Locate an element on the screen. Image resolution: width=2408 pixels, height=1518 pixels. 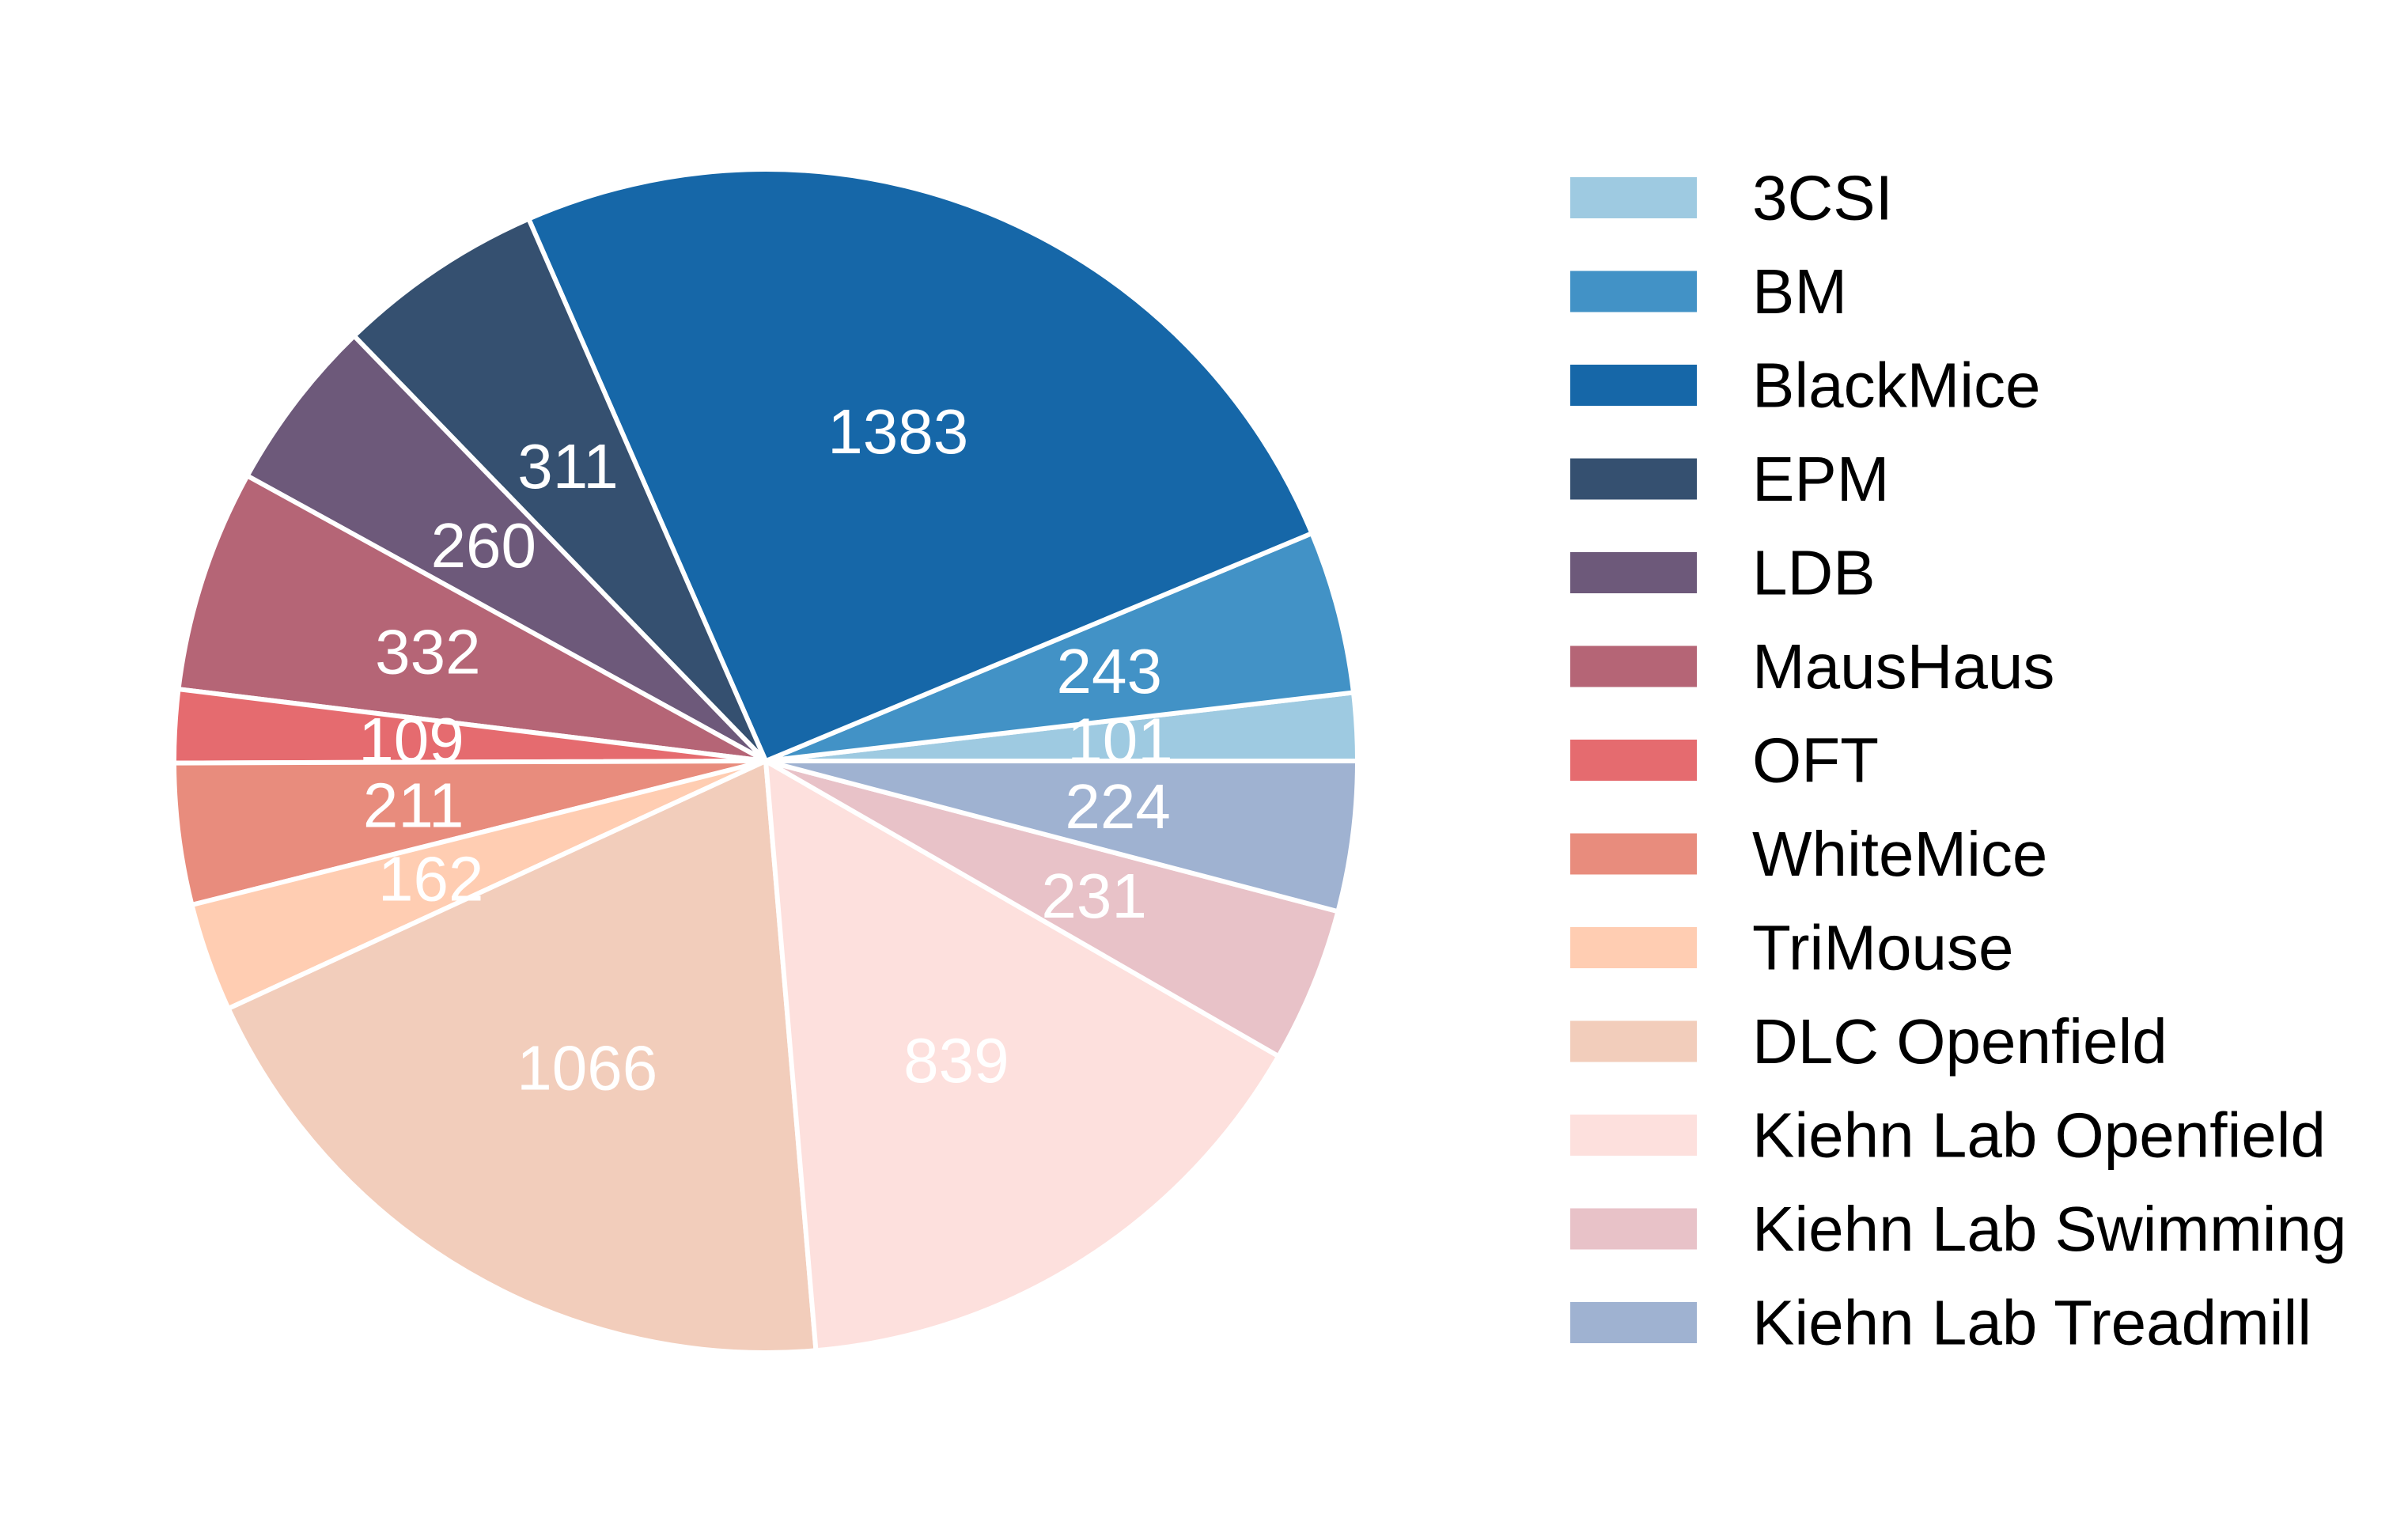
legend-label-trimouse: TriMouse is located at coordinates (1882, 948).